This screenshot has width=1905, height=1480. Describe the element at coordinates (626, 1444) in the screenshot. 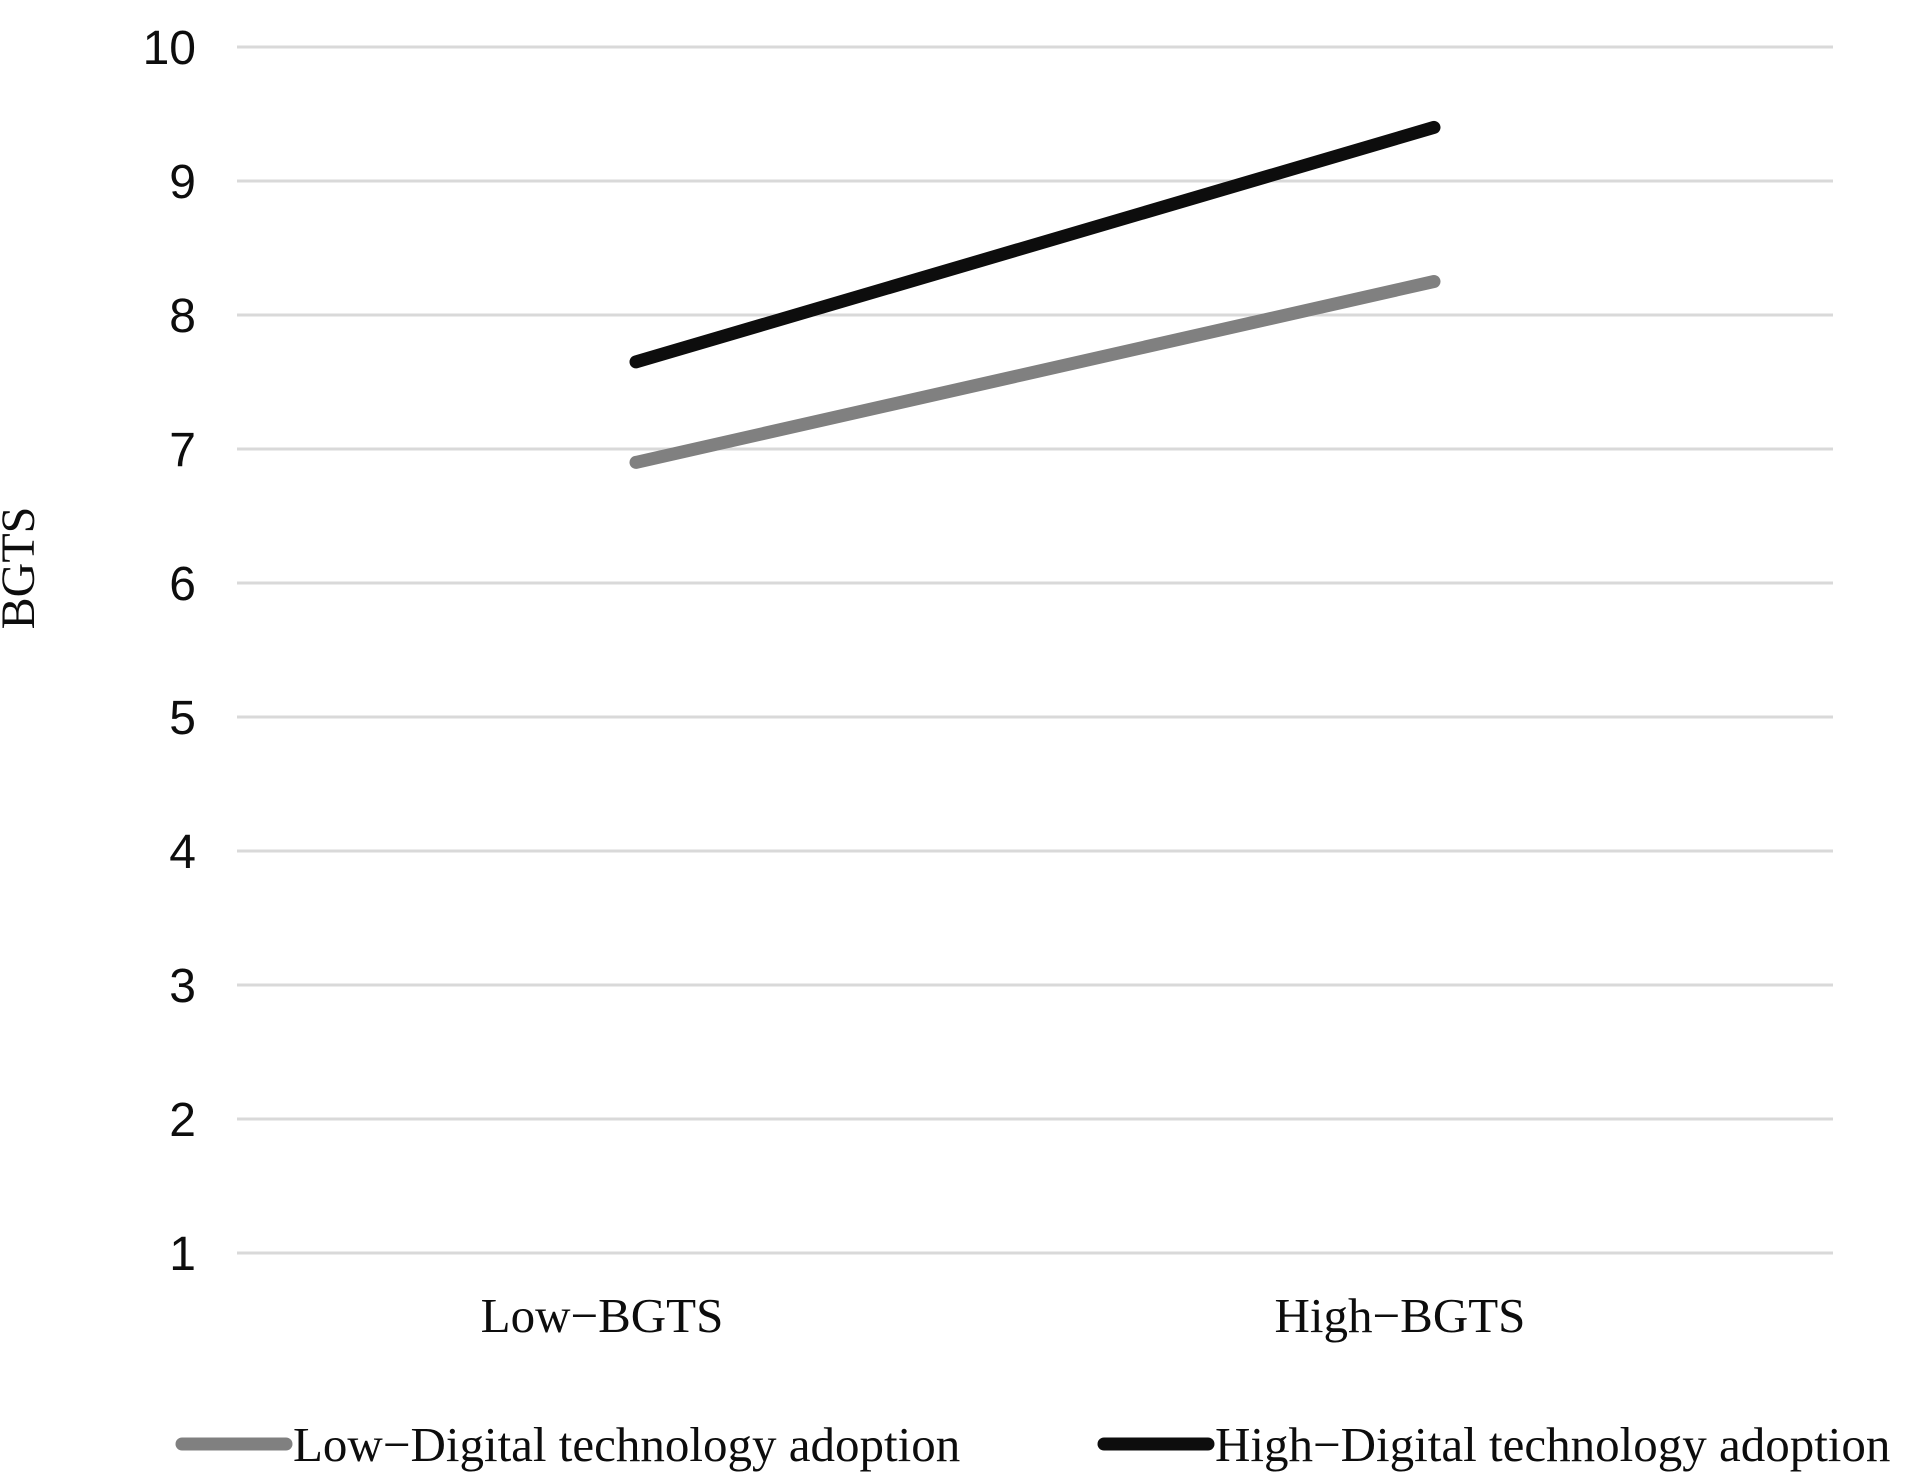

I see `legend-label-low-adoption: Low−Digital technology adoption` at that location.